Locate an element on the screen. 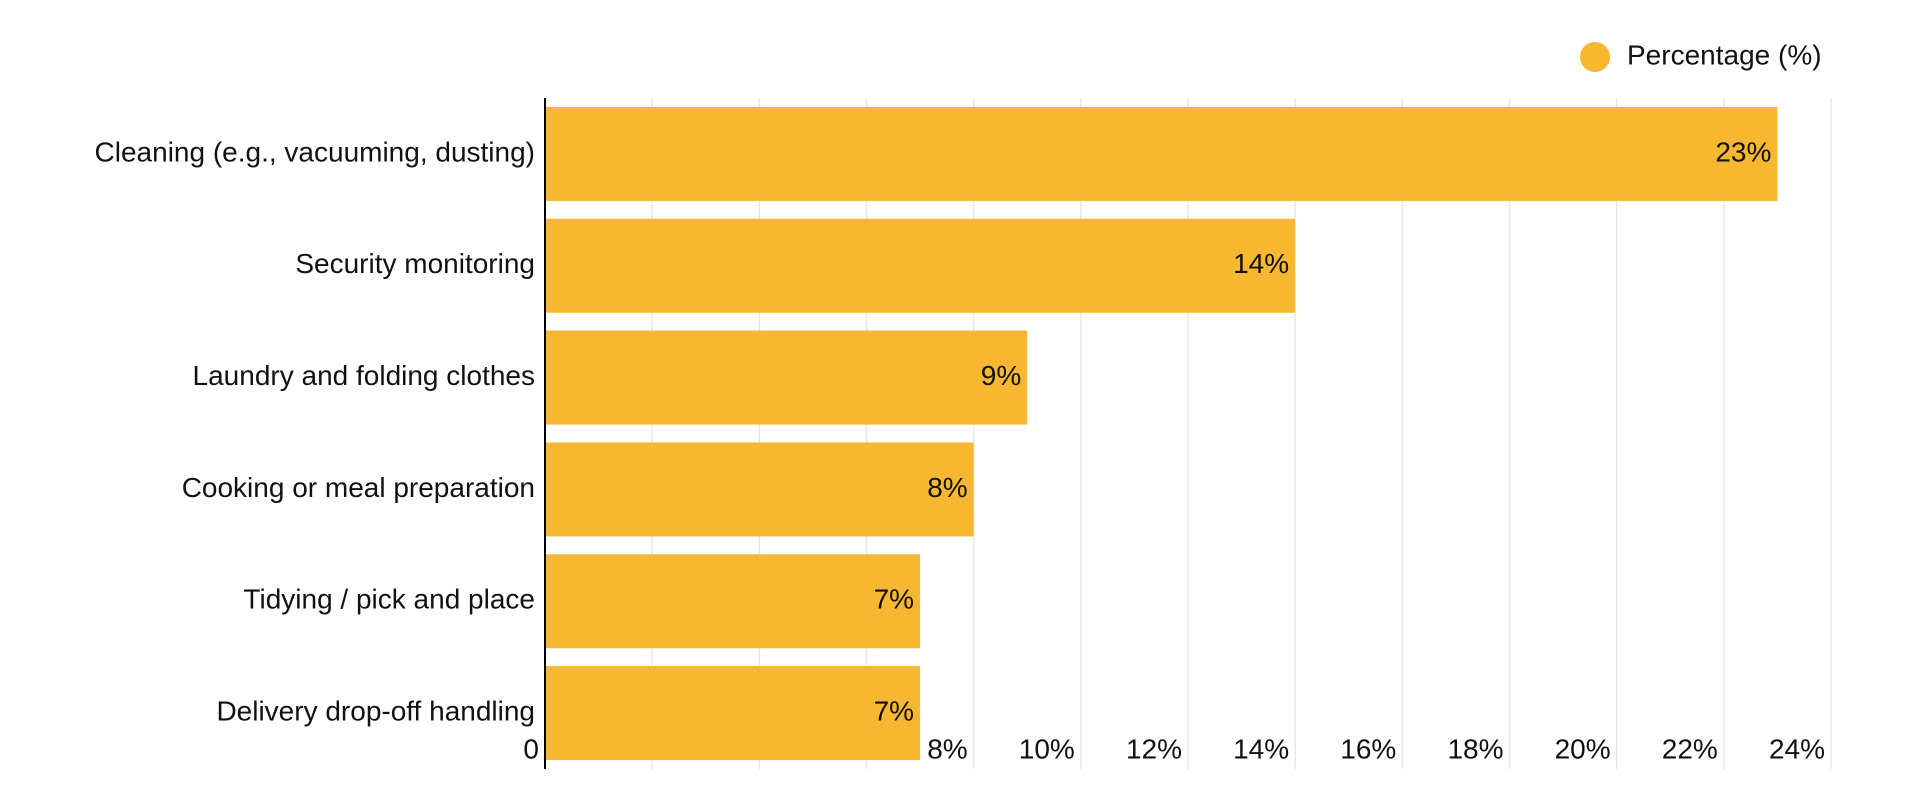 This screenshot has height=804, width=1920. x-tick-label: 14% is located at coordinates (1261, 748).